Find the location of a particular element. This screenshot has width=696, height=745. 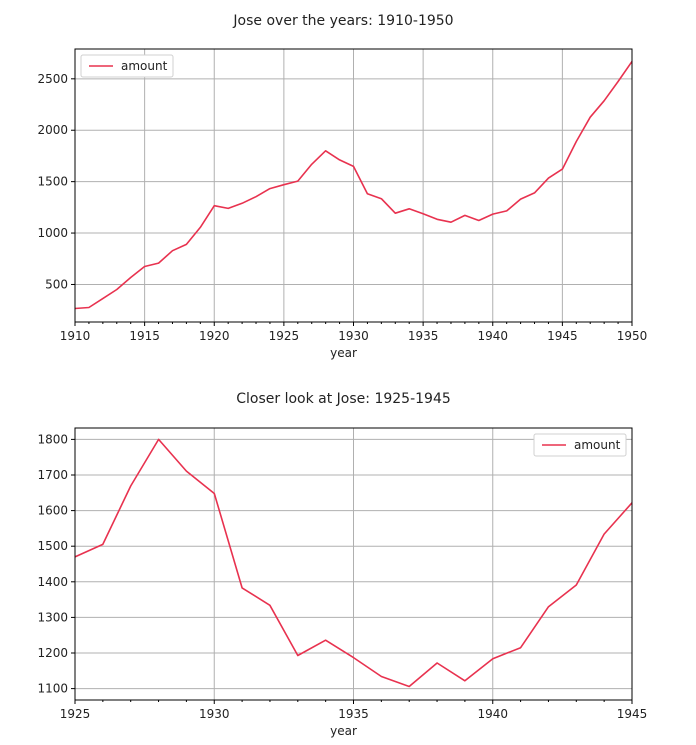

y-tick-label: 1800 is located at coordinates (52, 439).